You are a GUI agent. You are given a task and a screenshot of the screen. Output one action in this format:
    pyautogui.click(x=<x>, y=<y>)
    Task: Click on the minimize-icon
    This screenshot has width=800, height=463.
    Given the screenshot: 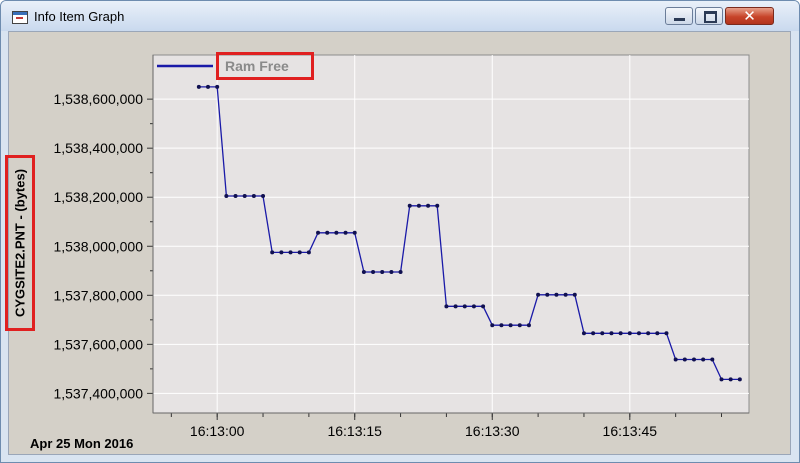 What is the action you would take?
    pyautogui.click(x=679, y=19)
    